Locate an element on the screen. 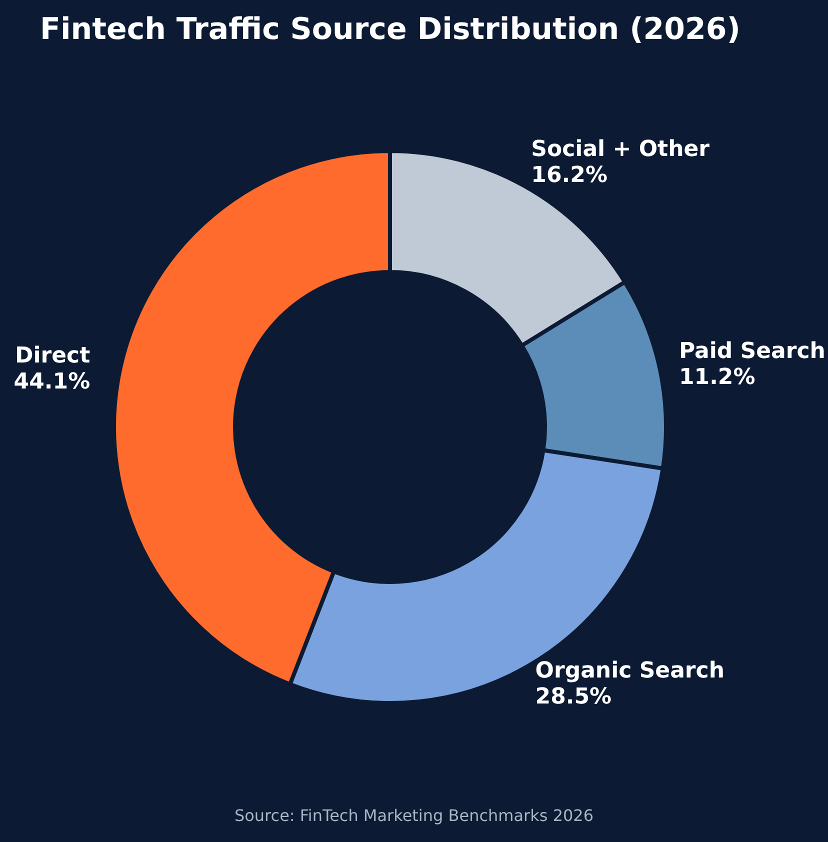  slice-label: Organic Search is located at coordinates (629, 671).